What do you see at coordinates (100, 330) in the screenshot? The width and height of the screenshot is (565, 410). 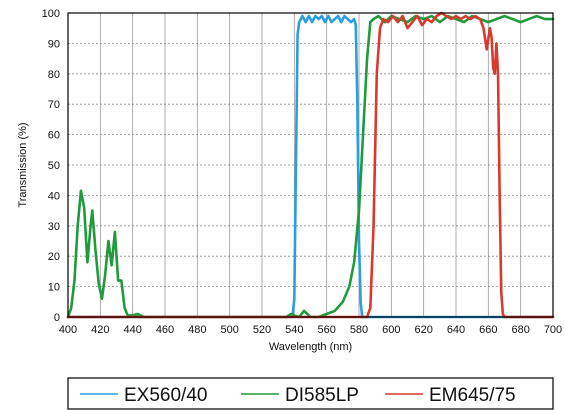 I see `x-tick-label-420: 420` at bounding box center [100, 330].